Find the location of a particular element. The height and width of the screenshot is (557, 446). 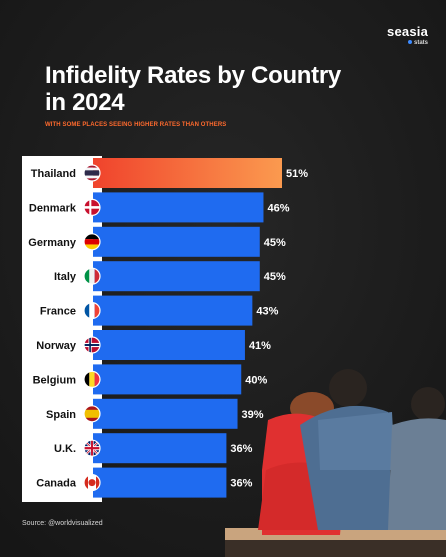

bar-norway is located at coordinates (169, 345).